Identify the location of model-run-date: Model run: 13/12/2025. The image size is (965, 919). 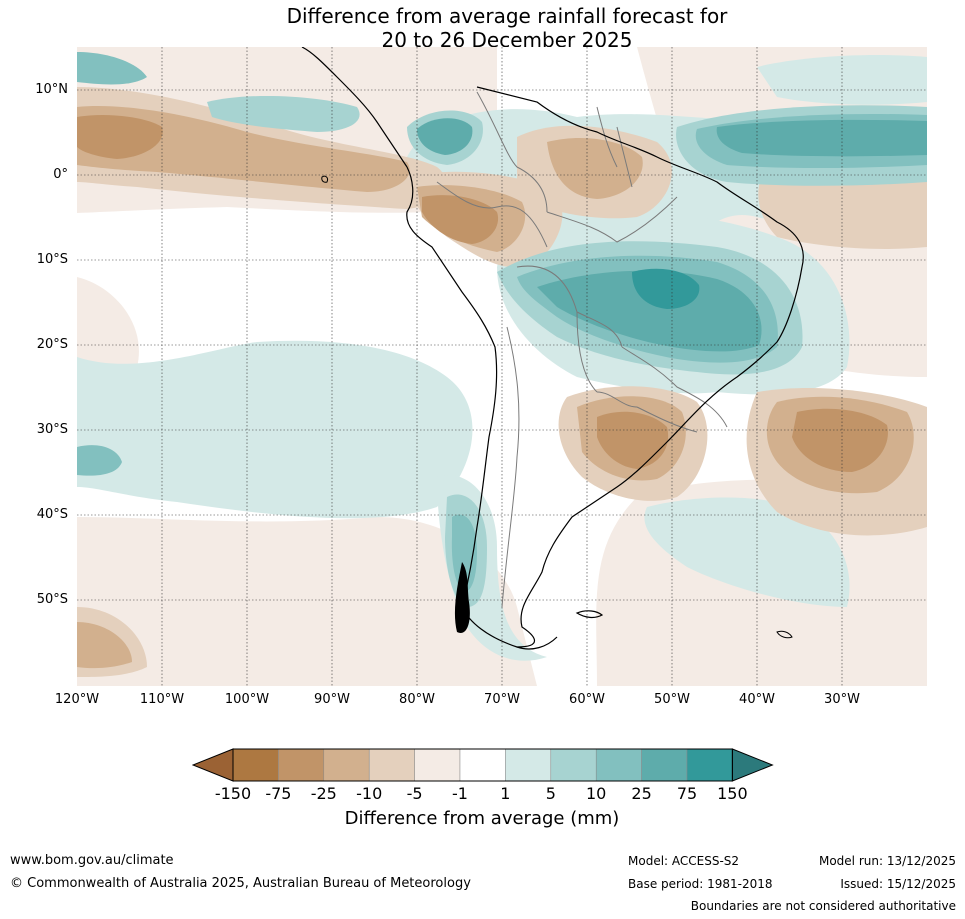
(887, 861).